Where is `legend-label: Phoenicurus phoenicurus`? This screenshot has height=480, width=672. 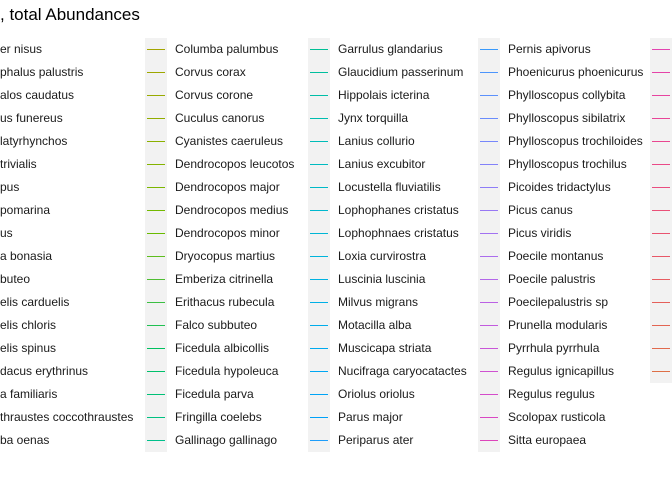
legend-label: Phoenicurus phoenicurus is located at coordinates (576, 72).